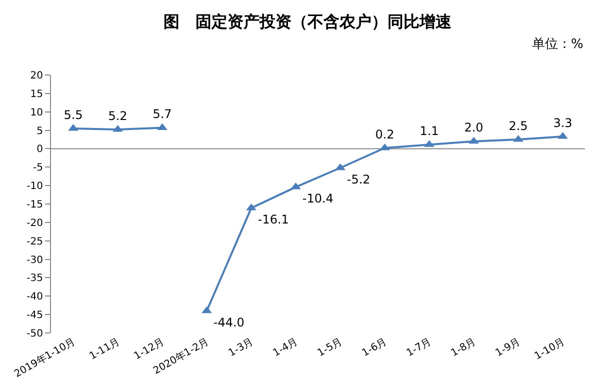 The image size is (615, 392). What do you see at coordinates (358, 179) in the screenshot?
I see `data-label: -5.2` at bounding box center [358, 179].